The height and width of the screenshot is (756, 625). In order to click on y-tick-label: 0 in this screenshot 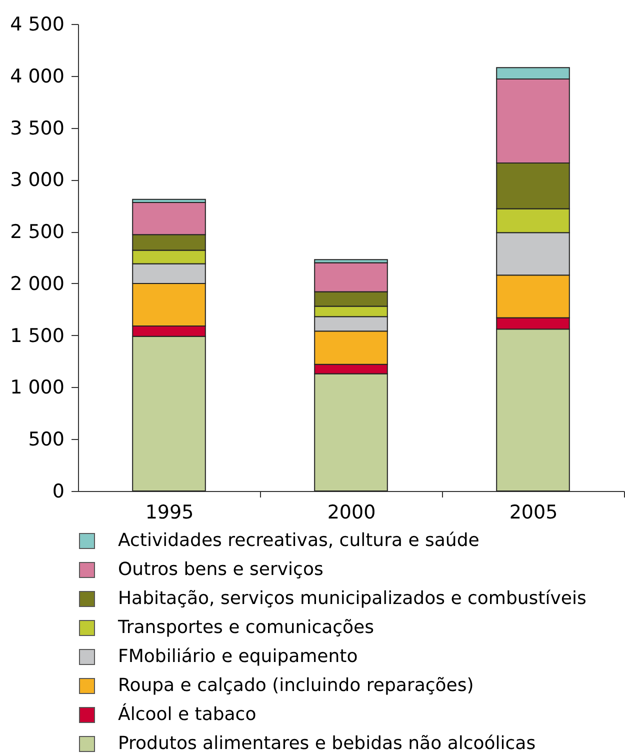, I will do `click(58, 491)`.